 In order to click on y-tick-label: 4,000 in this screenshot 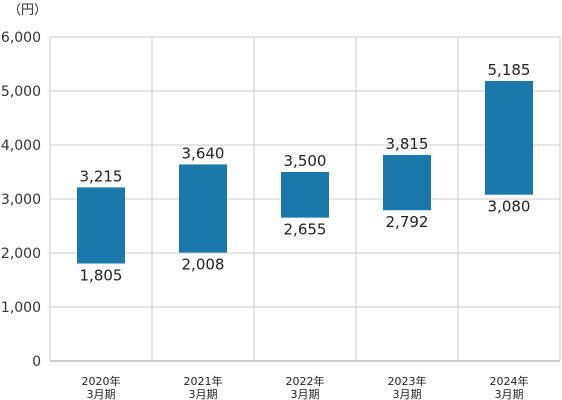, I will do `click(21, 146)`.